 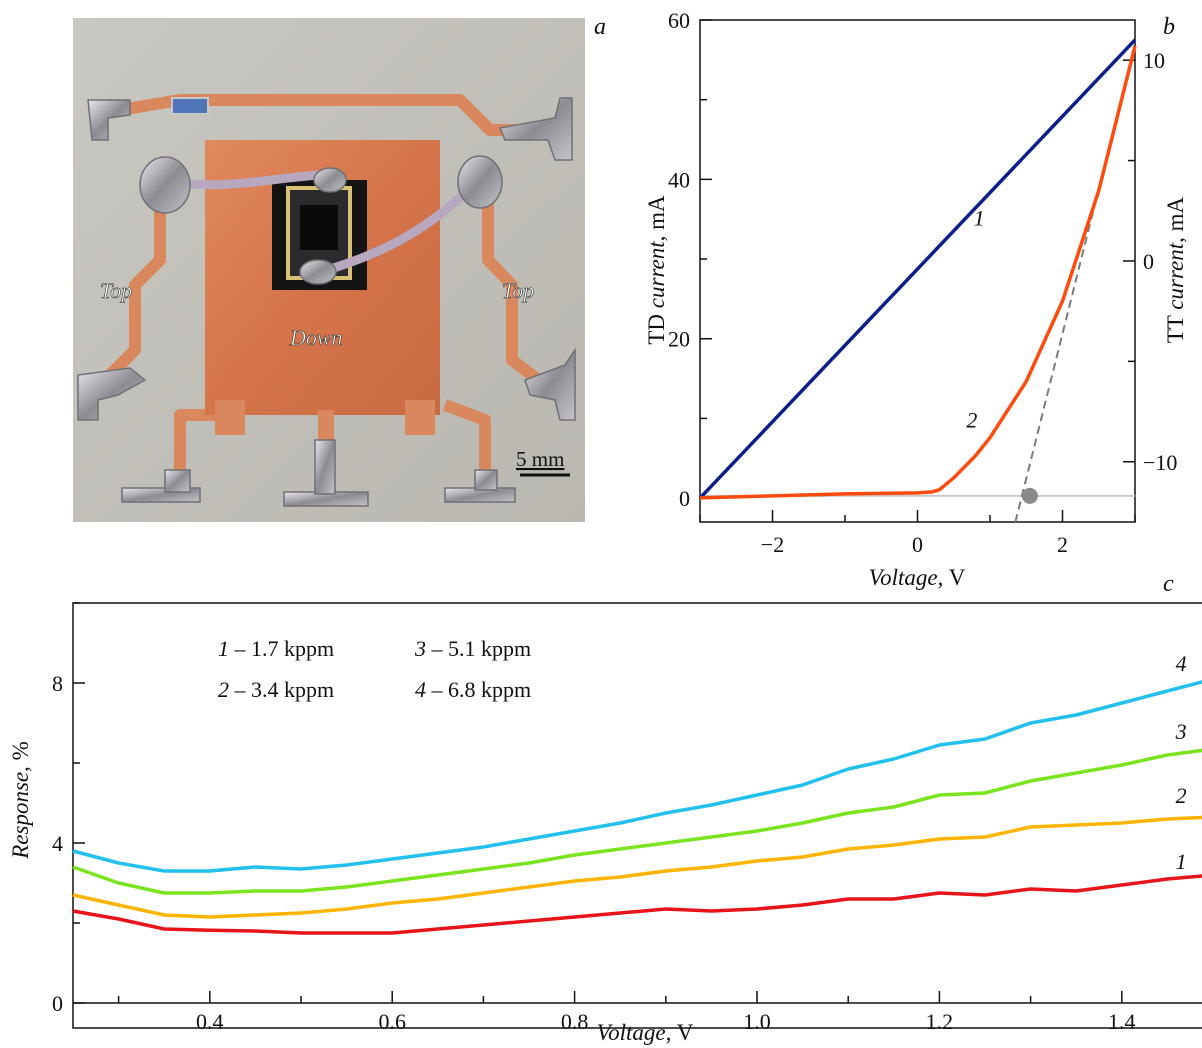 I want to click on legend-entry-1-num: 1, so click(x=223, y=648).